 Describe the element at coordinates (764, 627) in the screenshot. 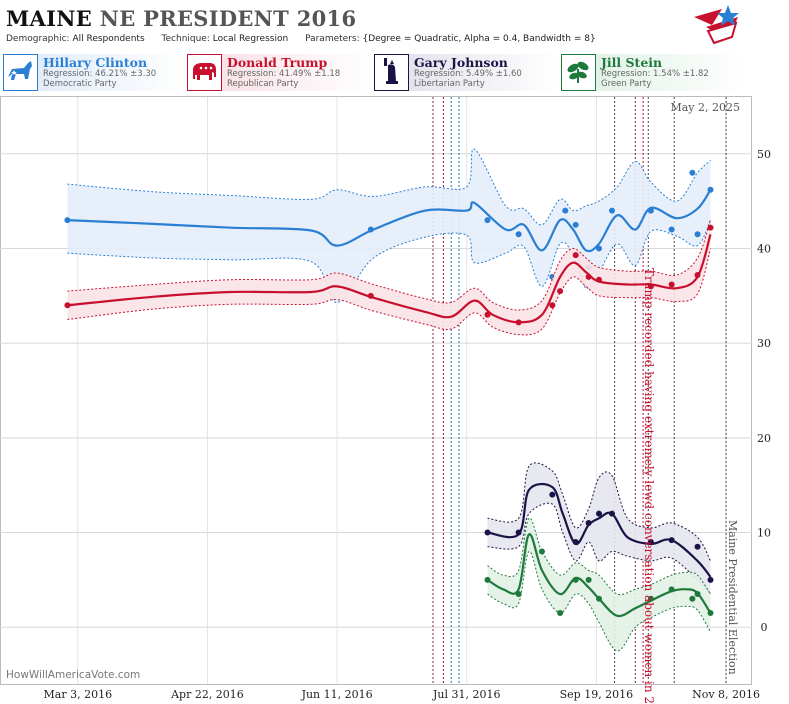

I see `y-tick-label: 0` at that location.